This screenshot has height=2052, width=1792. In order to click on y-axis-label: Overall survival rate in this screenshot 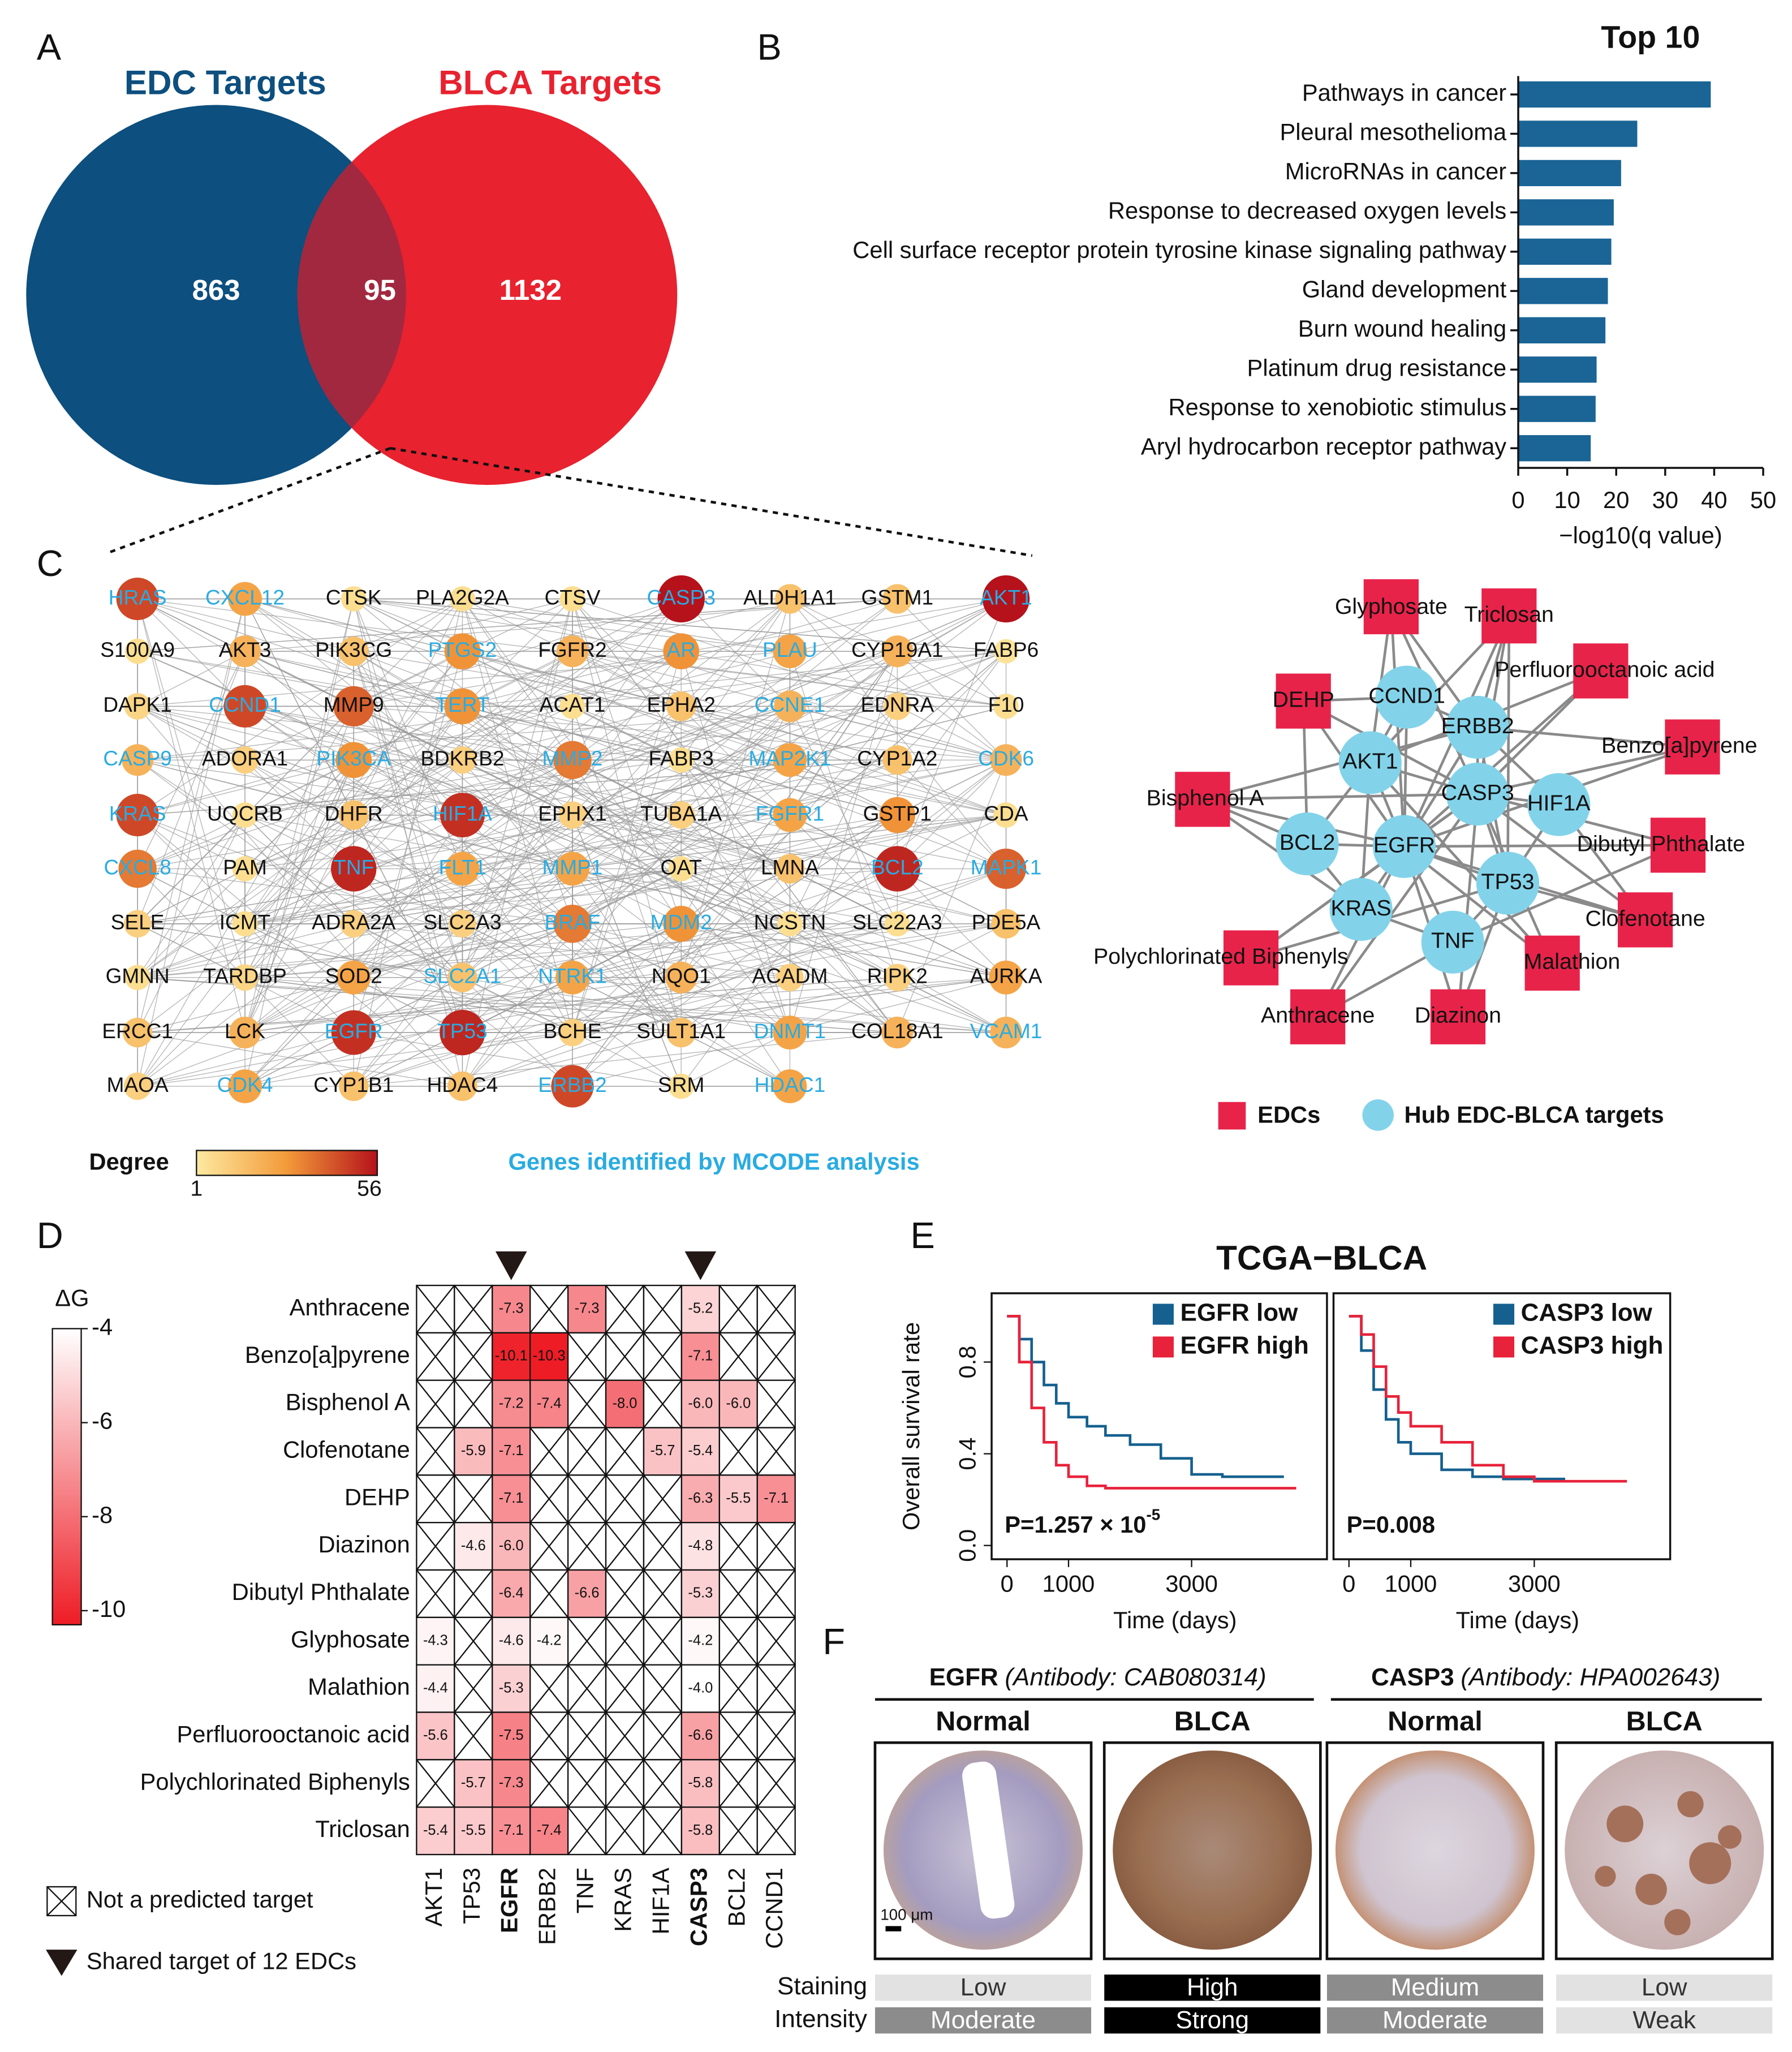, I will do `click(911, 1426)`.